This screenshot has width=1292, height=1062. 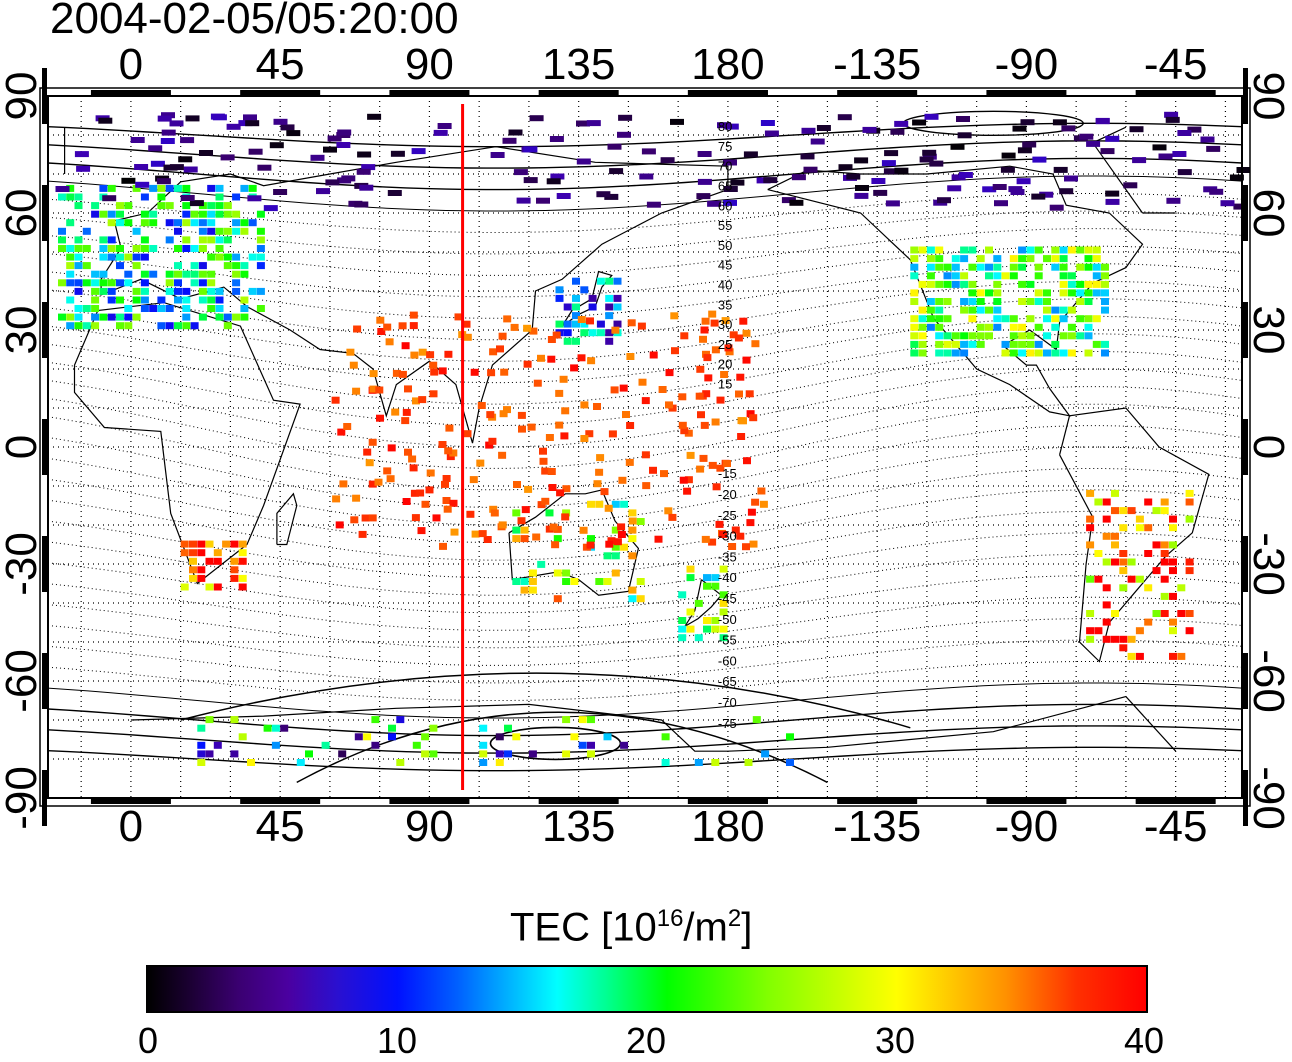 What do you see at coordinates (578, 64) in the screenshot?
I see `longitude-tick-label: 135` at bounding box center [578, 64].